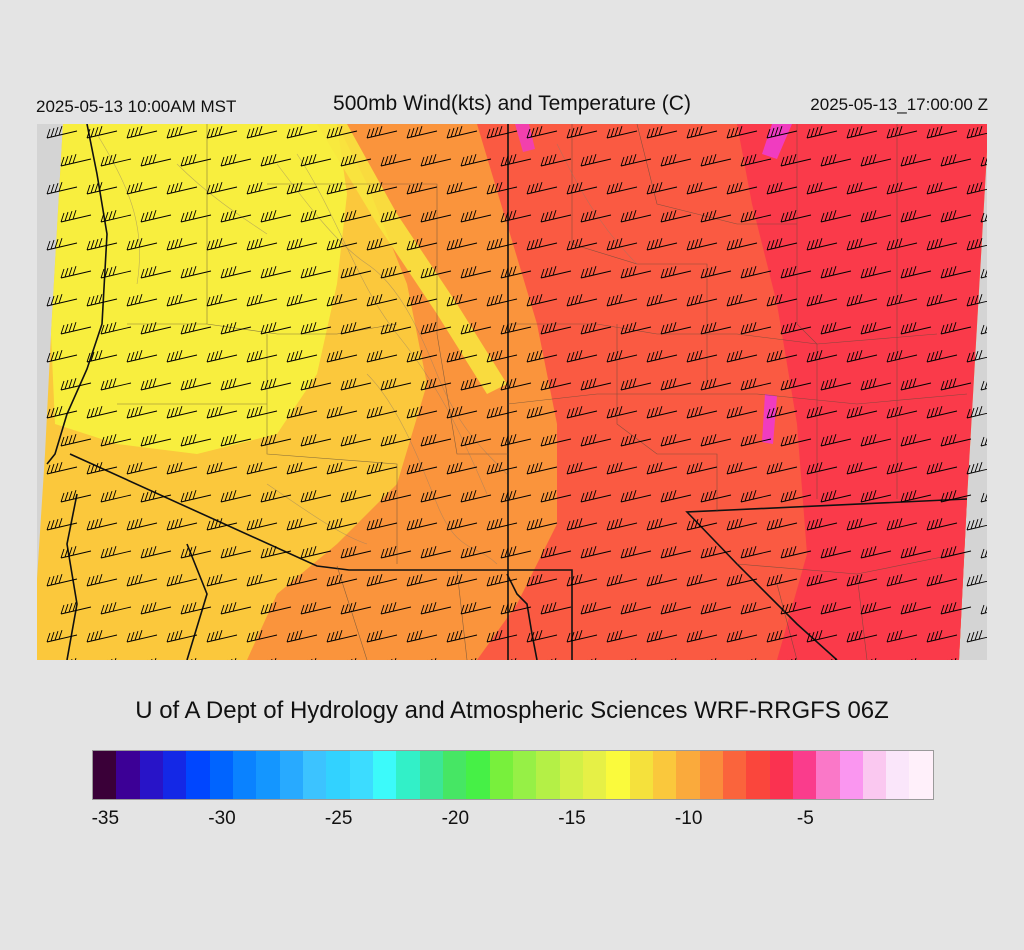 Image resolution: width=1024 pixels, height=950 pixels. I want to click on colorbar-tick-label: -35, so click(105, 818).